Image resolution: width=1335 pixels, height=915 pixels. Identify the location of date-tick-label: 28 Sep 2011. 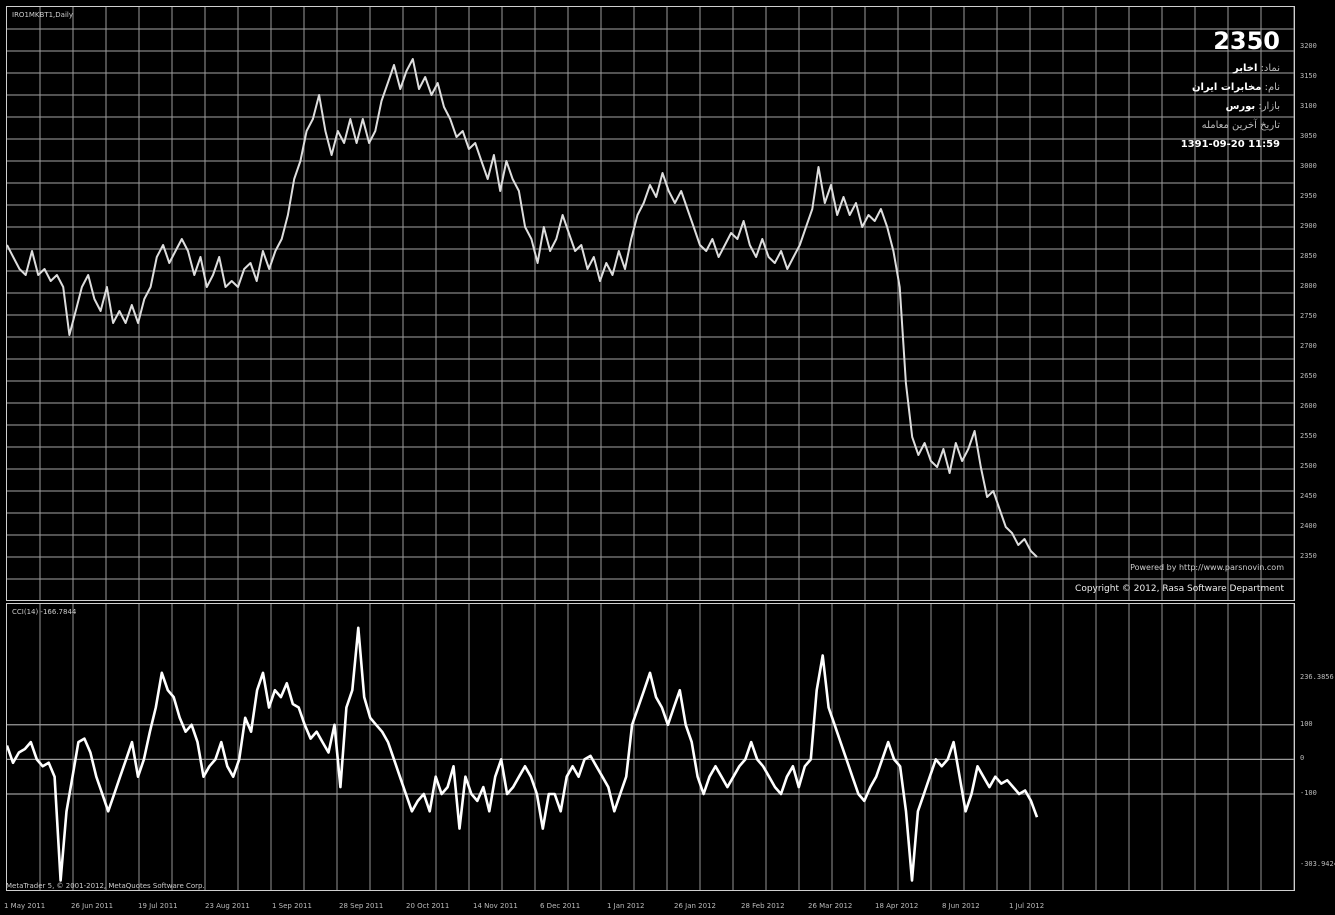
(361, 906).